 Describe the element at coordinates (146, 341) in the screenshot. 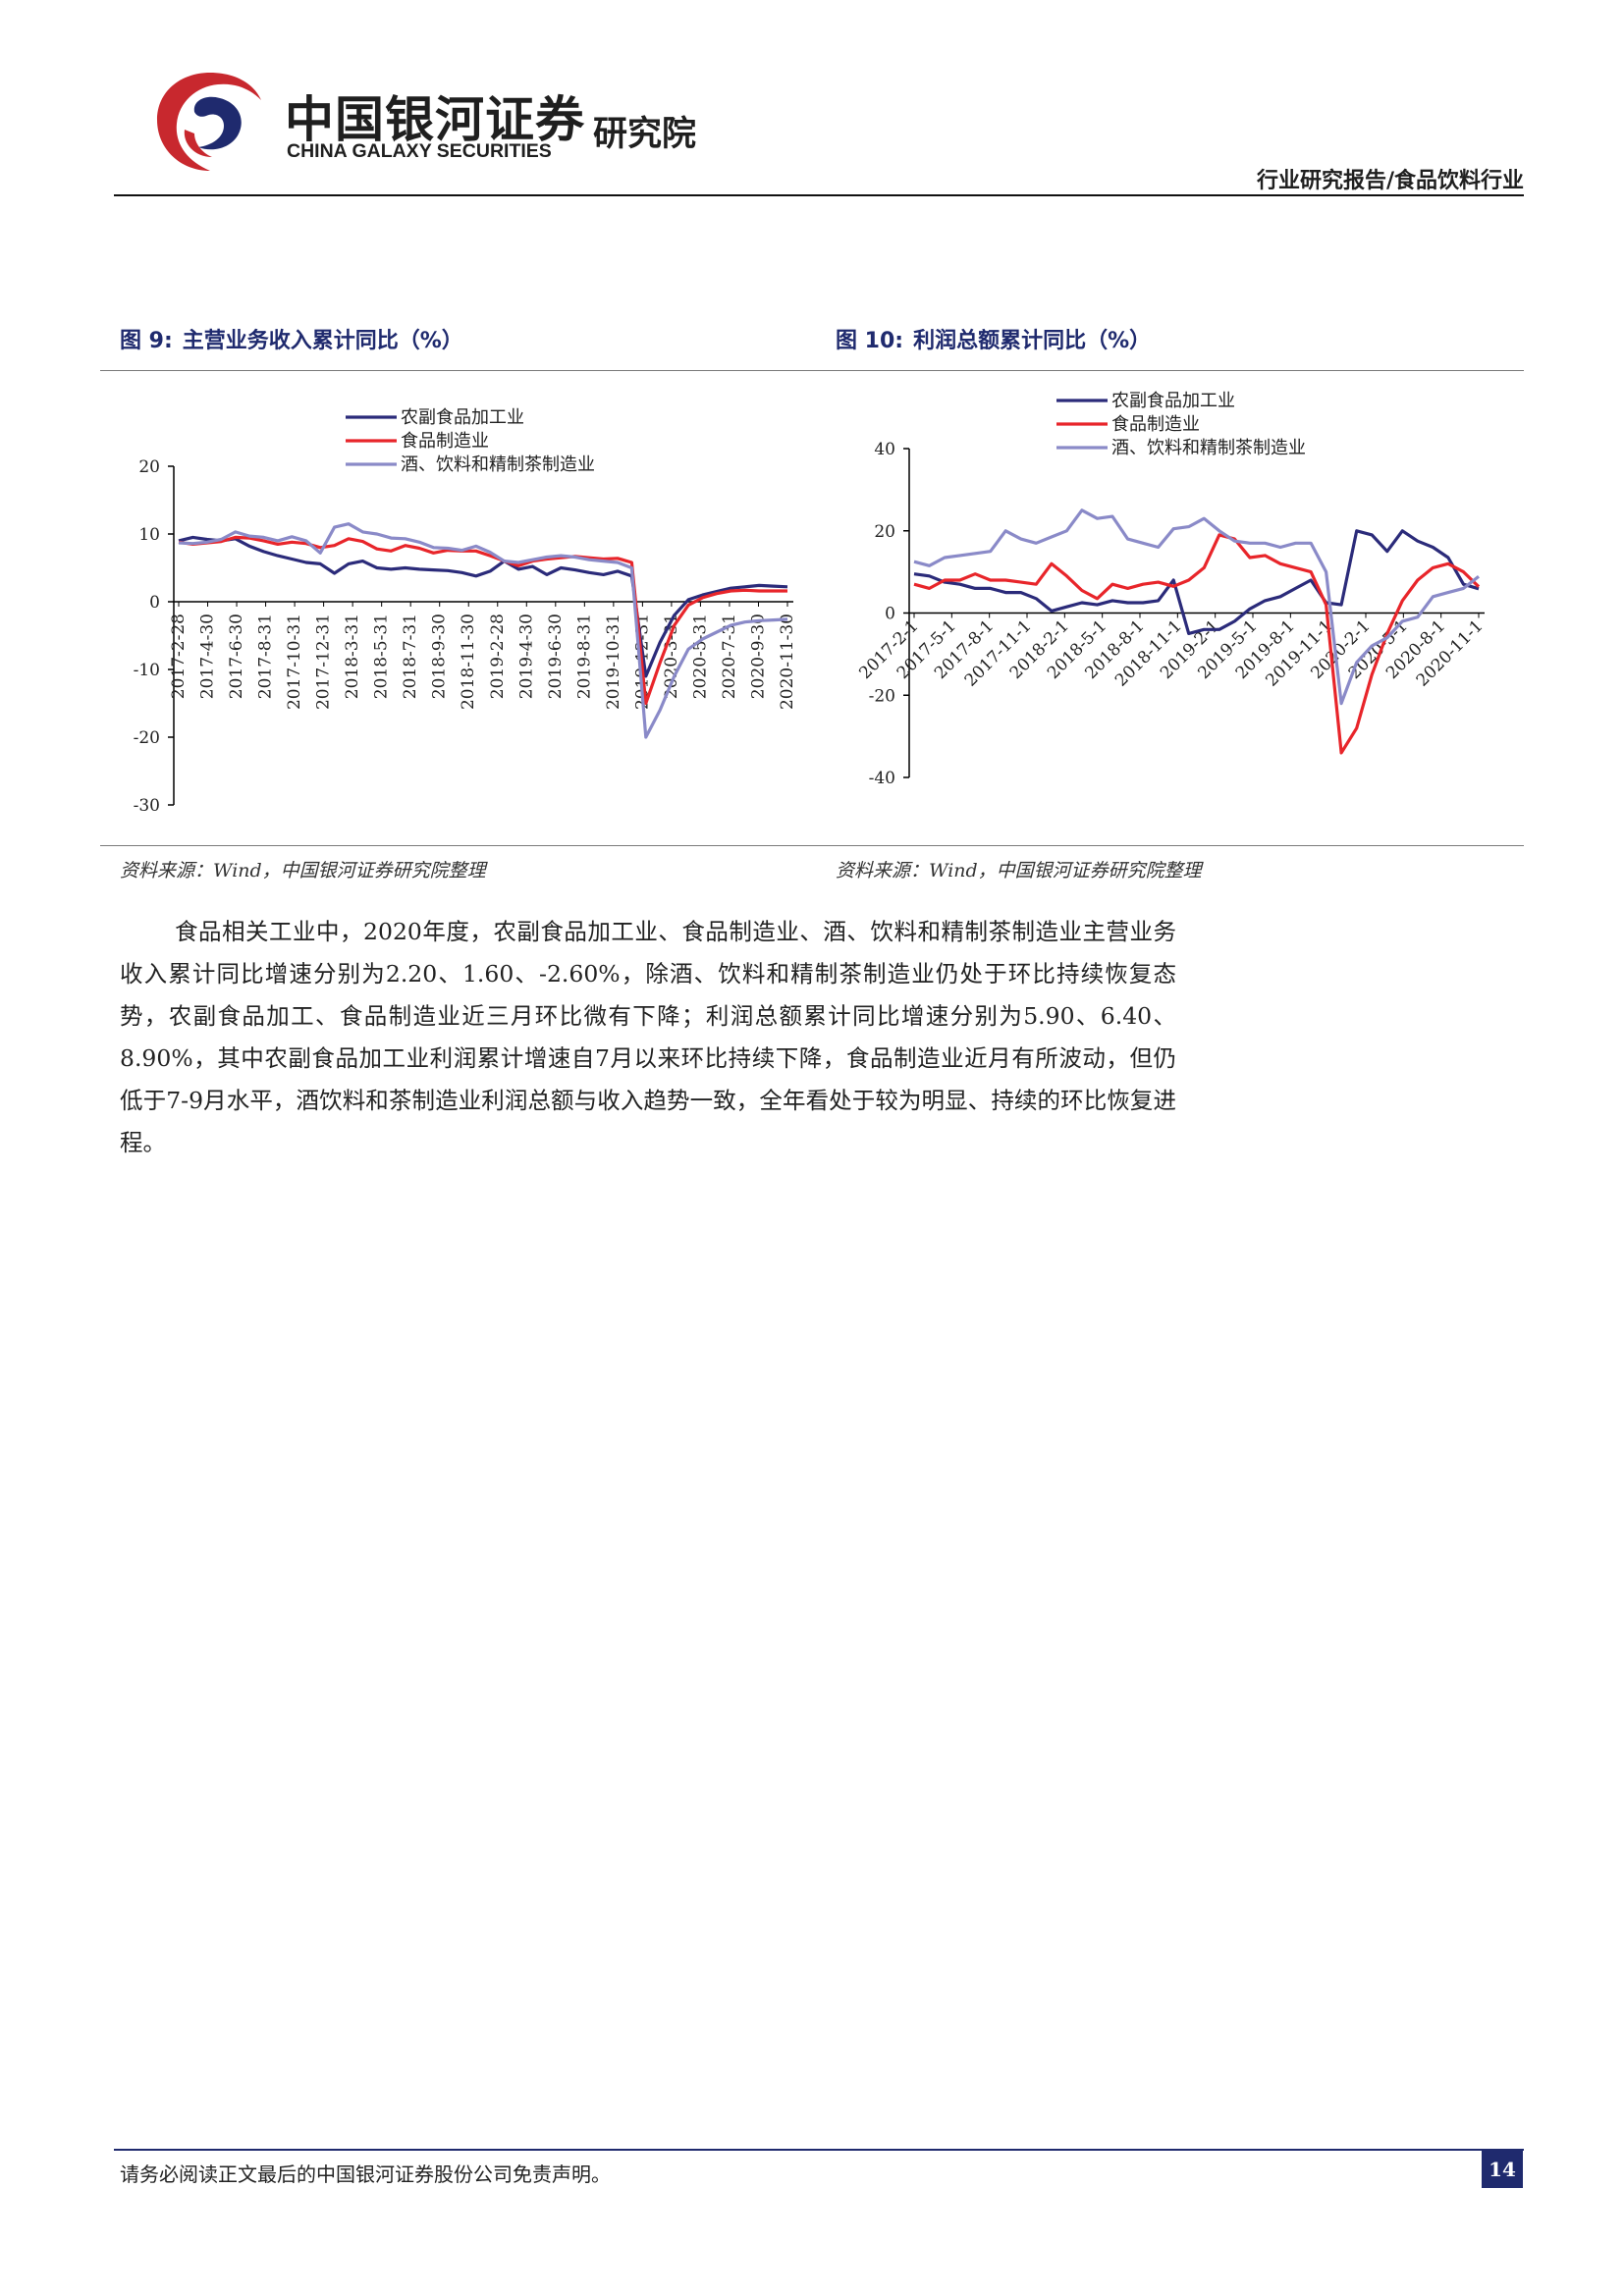

I see `figure-9-number: 图 9:` at that location.